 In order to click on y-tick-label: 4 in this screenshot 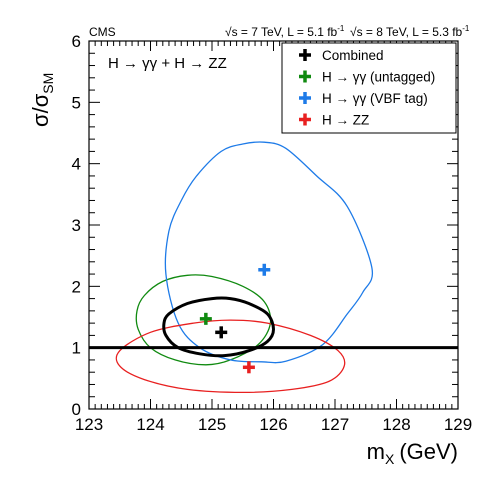, I will do `click(76, 164)`.